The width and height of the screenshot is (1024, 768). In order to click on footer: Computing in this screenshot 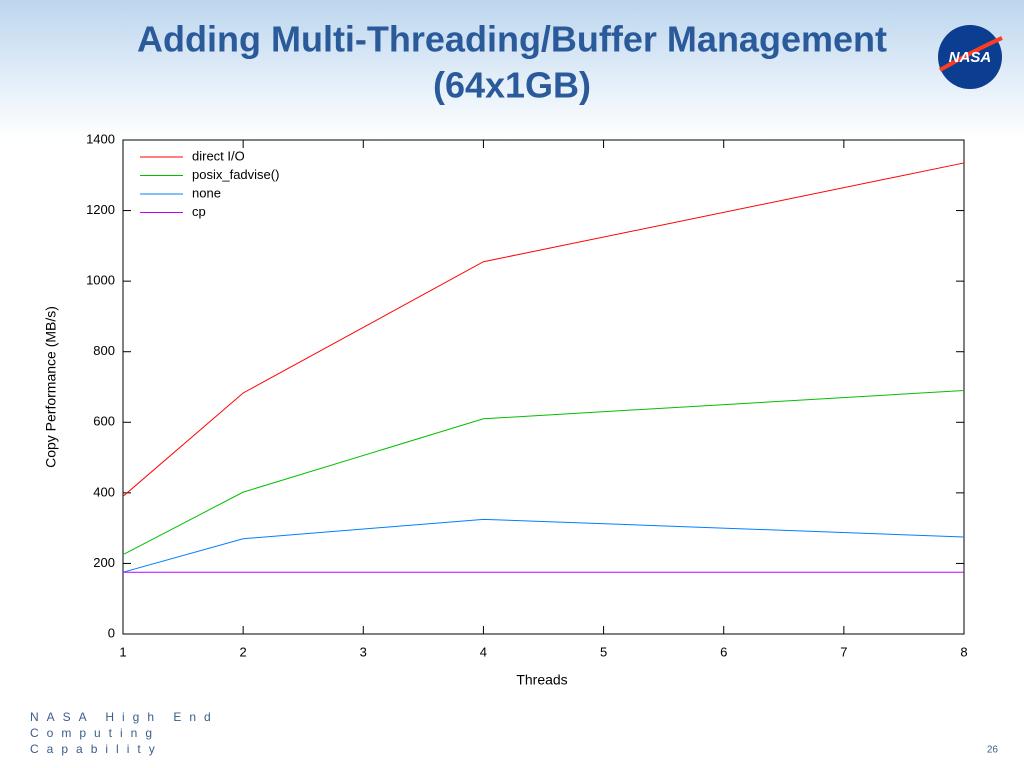, I will do `click(95, 733)`.